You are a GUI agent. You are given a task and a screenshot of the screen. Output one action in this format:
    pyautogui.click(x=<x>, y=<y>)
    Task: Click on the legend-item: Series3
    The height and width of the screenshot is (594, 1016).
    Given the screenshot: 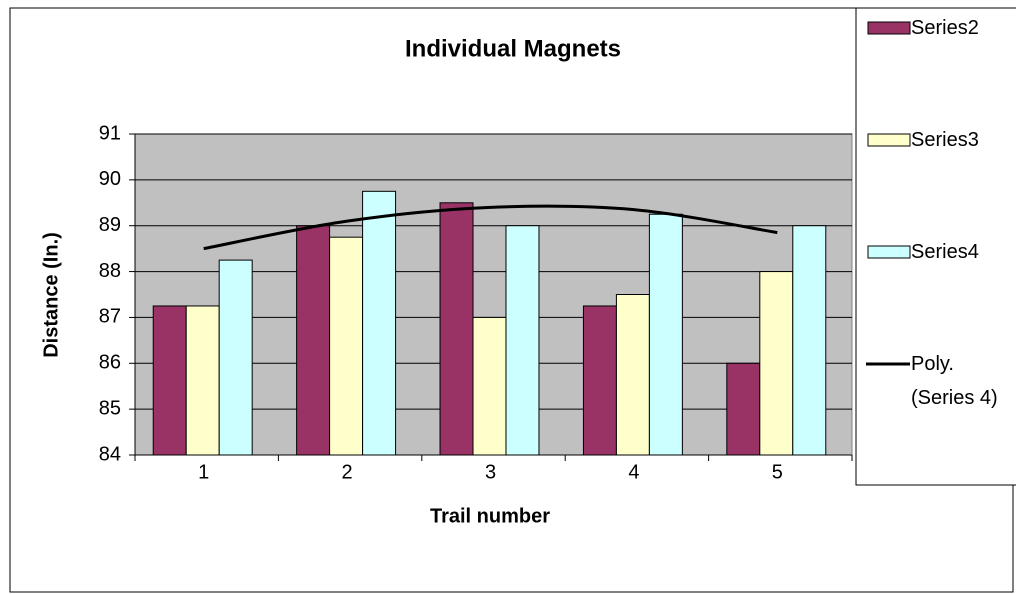 What is the action you would take?
    pyautogui.click(x=945, y=140)
    